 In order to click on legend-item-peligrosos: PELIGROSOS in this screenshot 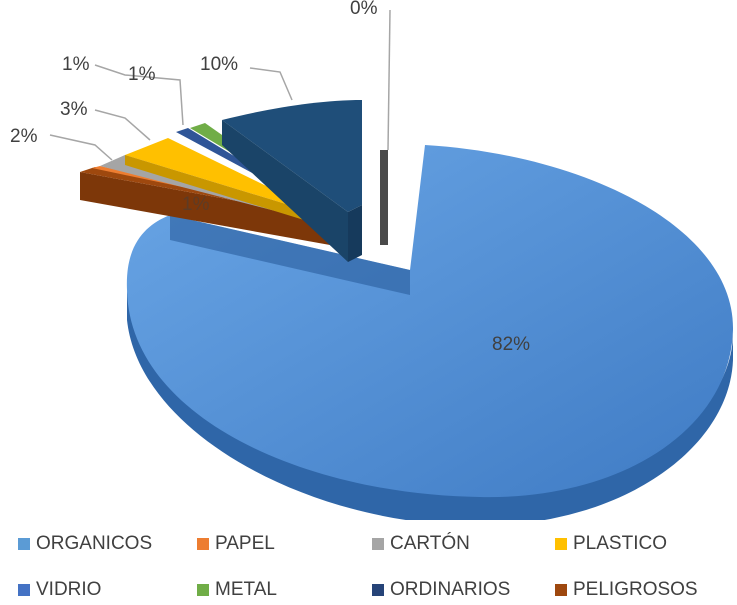, I will do `click(626, 590)`.